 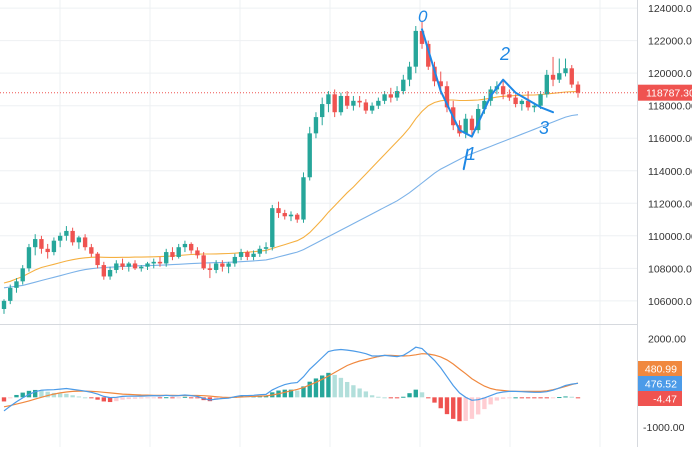 I want to click on macd-badge, so click(x=660, y=383).